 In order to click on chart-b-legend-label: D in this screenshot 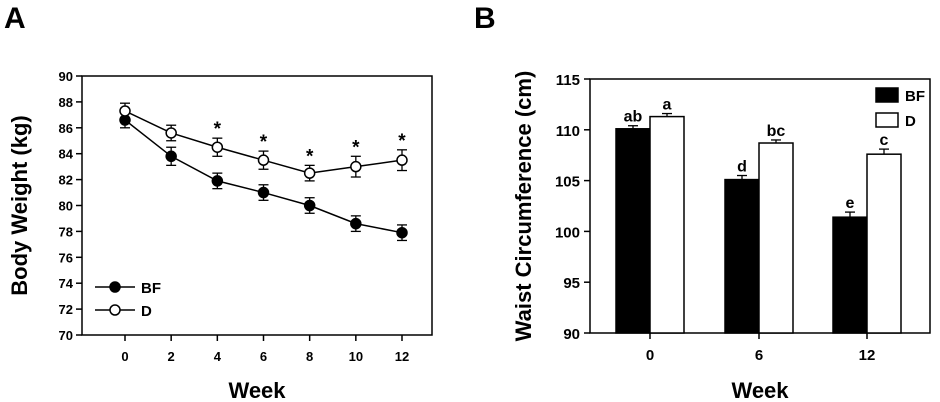, I will do `click(910, 121)`.